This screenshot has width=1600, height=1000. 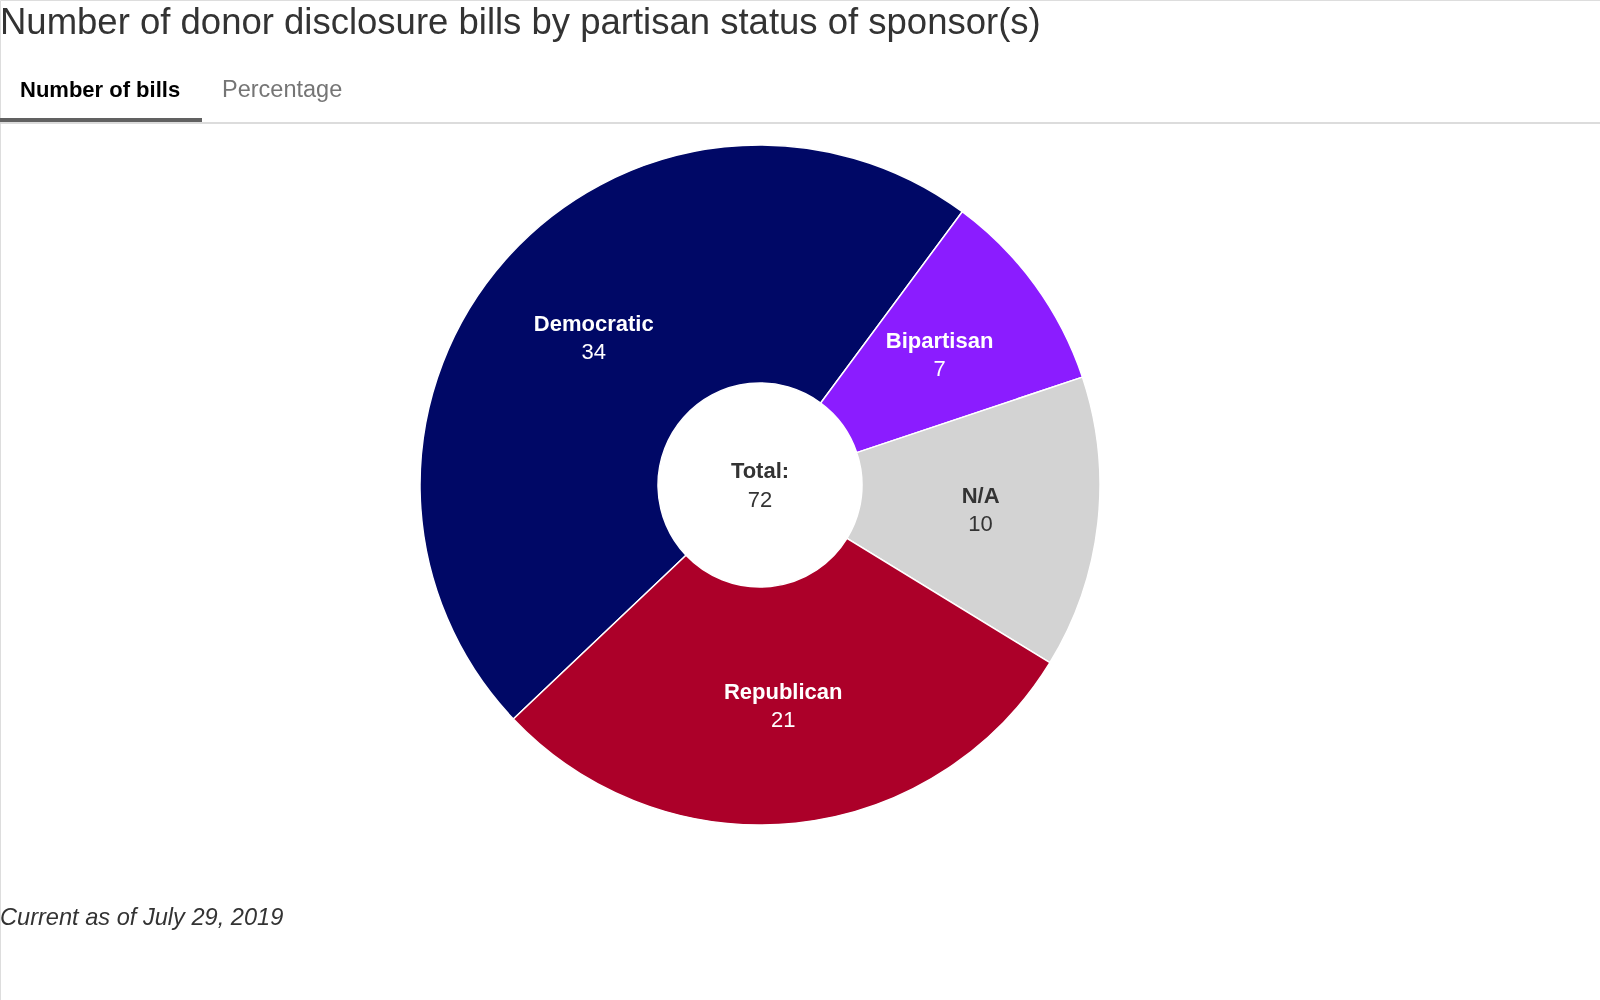 What do you see at coordinates (593, 351) in the screenshot?
I see `data-label: 34` at bounding box center [593, 351].